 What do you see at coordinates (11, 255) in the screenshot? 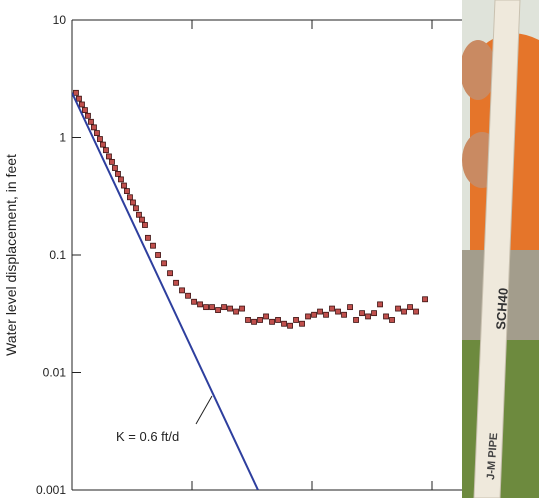
I see `y-axis-label: Water level displacement, in feet` at bounding box center [11, 255].